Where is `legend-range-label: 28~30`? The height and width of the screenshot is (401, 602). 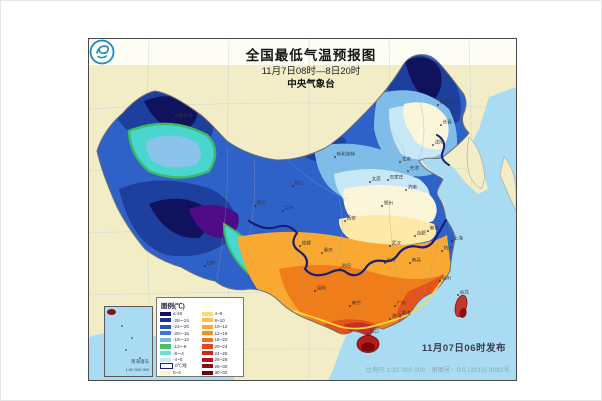
legend-range-label: 28~30 is located at coordinates (221, 366).